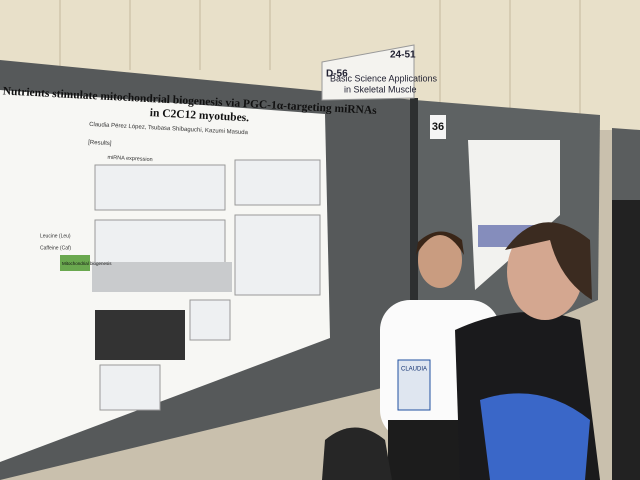 This screenshot has width=640, height=480. Describe the element at coordinates (514, 215) in the screenshot. I see `second-poster` at that location.